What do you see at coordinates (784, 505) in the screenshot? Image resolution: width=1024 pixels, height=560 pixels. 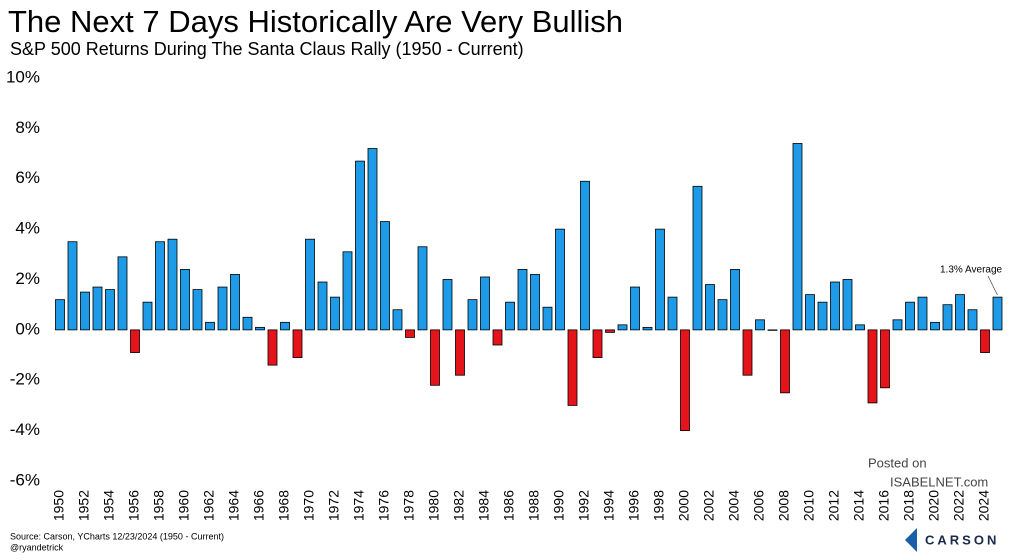 I see `x-tick-label: 2008` at bounding box center [784, 505].